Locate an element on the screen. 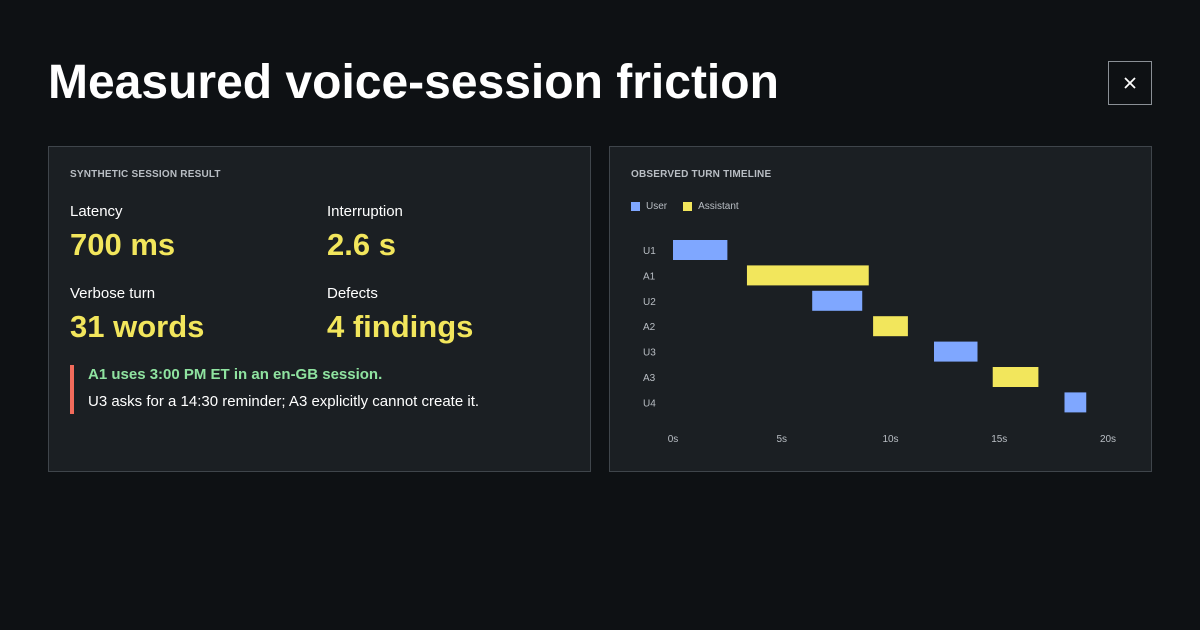 The image size is (1200, 630). close-button is located at coordinates (1130, 83).